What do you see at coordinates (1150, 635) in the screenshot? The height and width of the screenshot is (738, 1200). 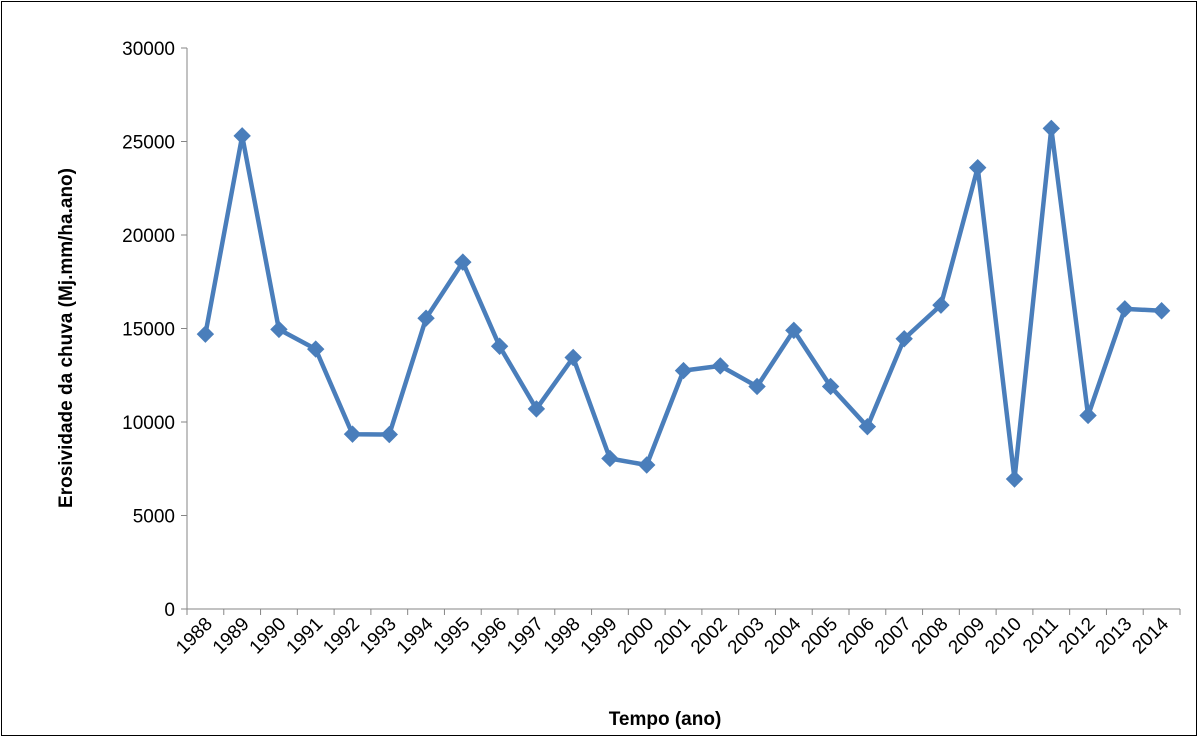 I see `x-tick-label: 2014` at bounding box center [1150, 635].